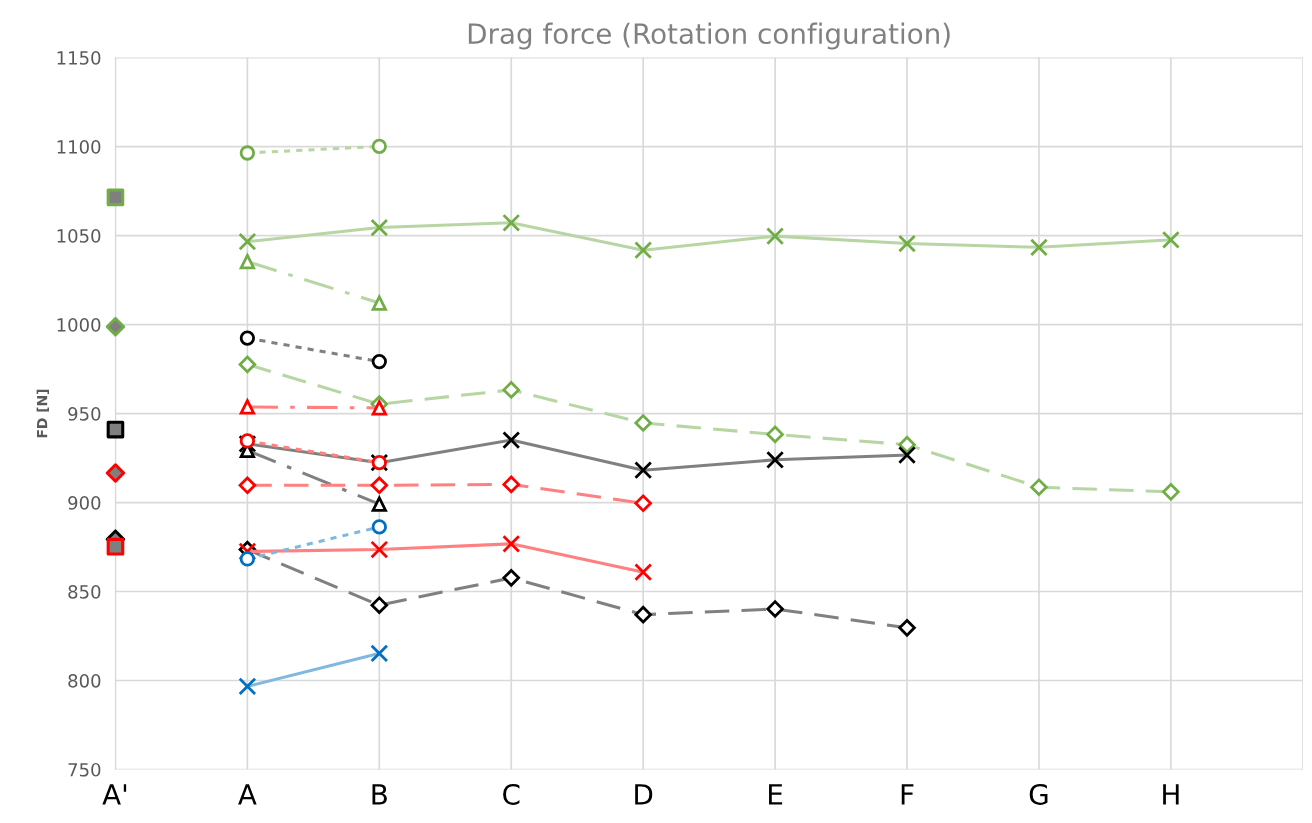  What do you see at coordinates (79, 236) in the screenshot?
I see `y-tick-label: 1050` at bounding box center [79, 236].